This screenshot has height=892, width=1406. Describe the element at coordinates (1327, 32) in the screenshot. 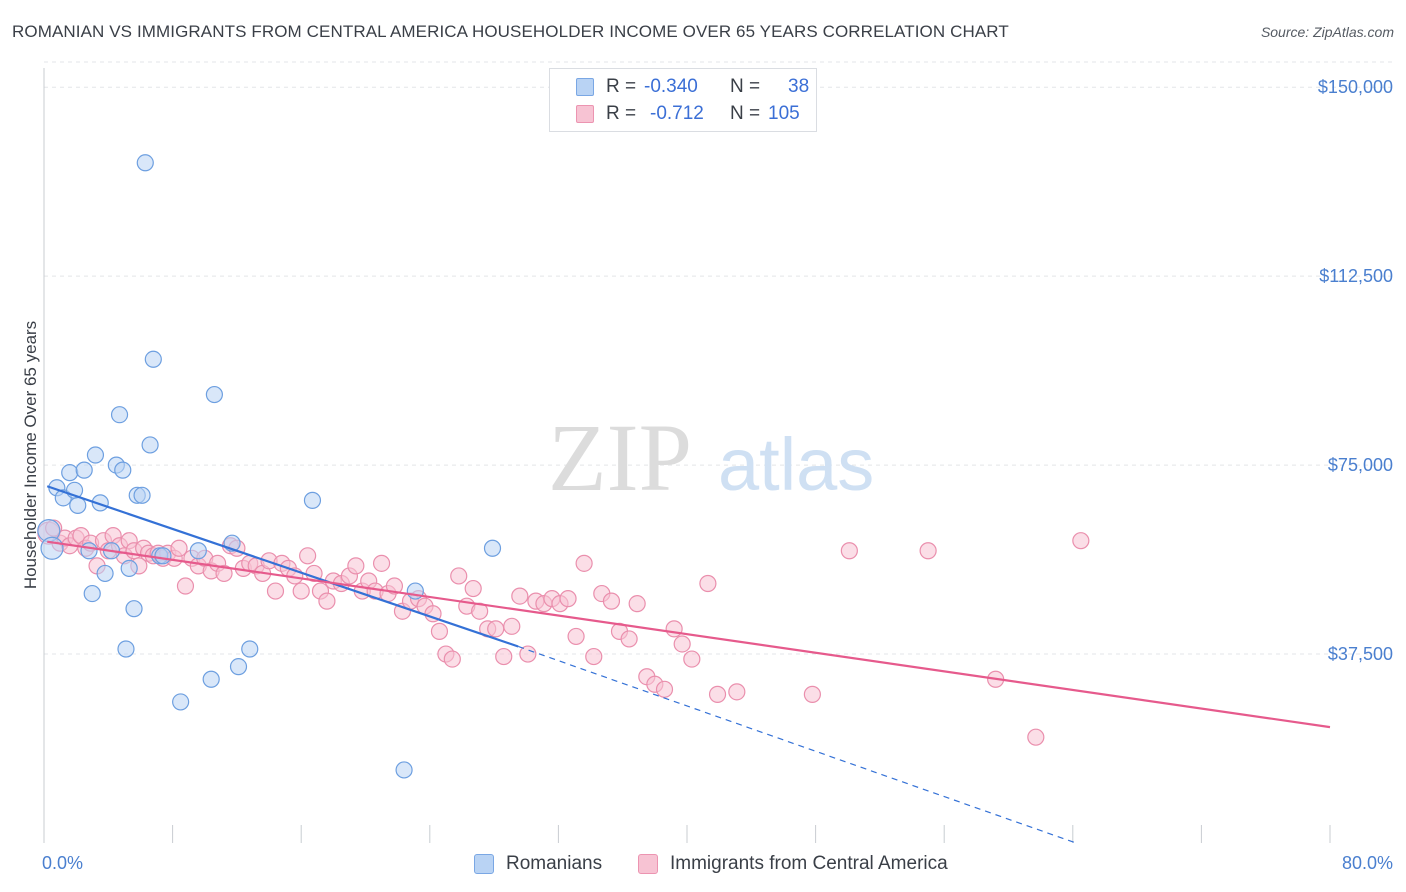

I see `source-credit: Source: ZipAtlas.com` at that location.